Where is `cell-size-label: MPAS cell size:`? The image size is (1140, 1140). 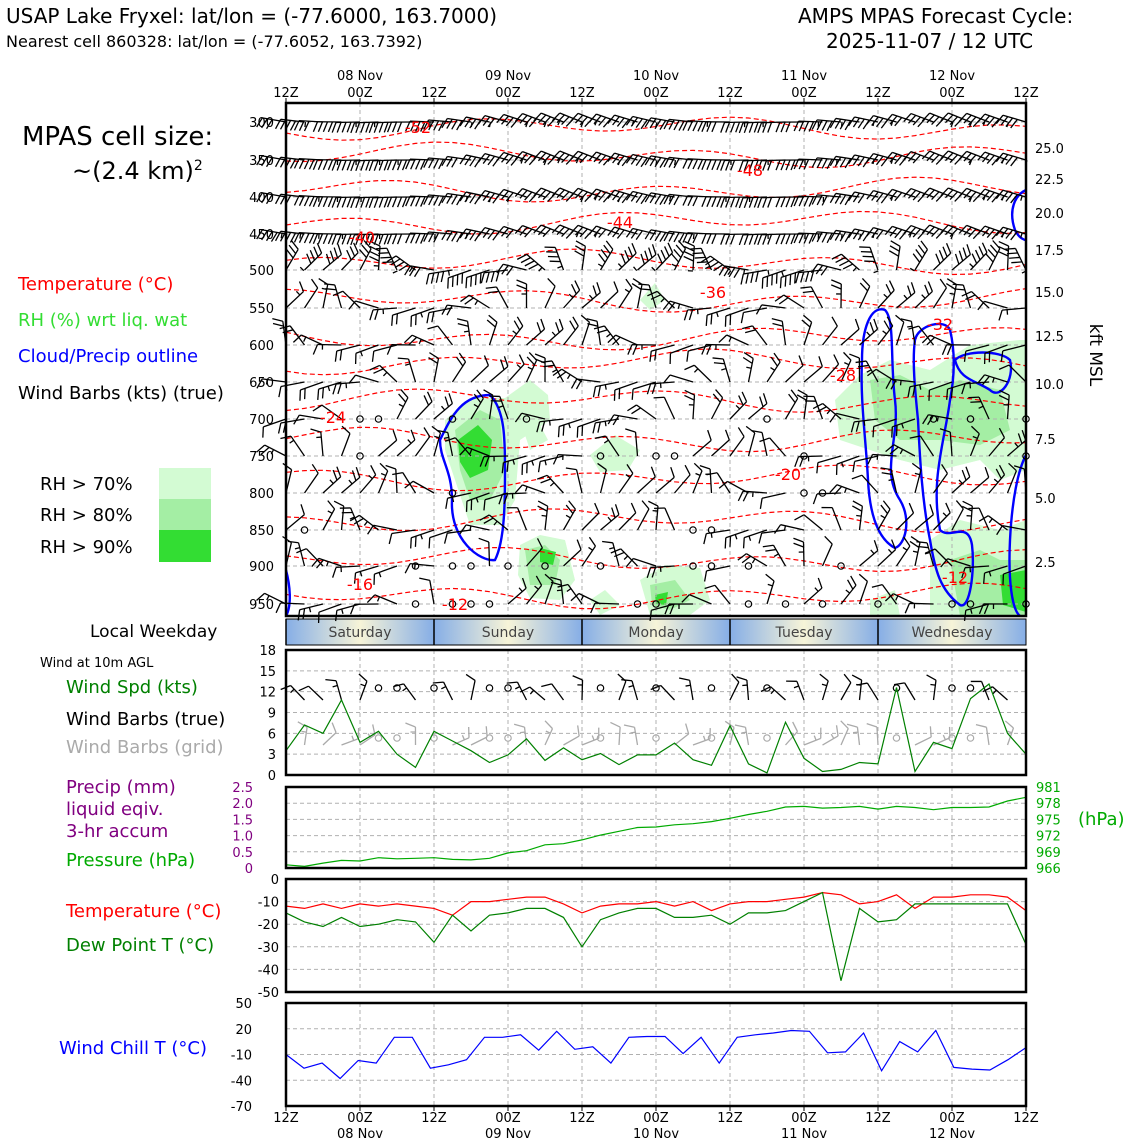 cell-size-label: MPAS cell size: is located at coordinates (118, 137).